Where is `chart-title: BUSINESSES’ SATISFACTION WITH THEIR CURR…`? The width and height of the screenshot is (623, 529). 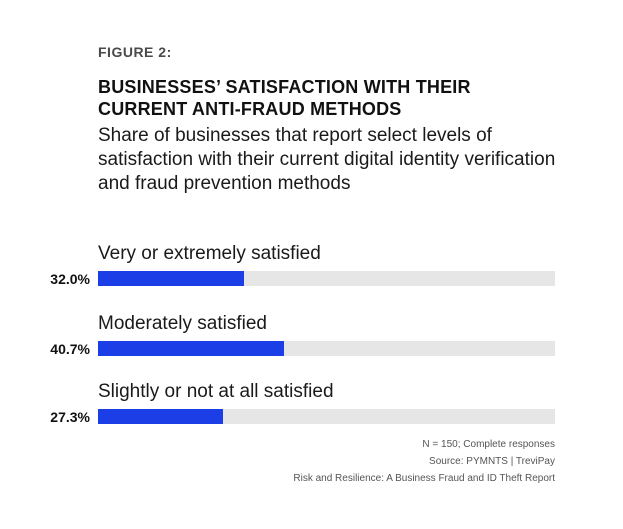 chart-title: BUSINESSES’ SATISFACTION WITH THEIR CURR… is located at coordinates (284, 98).